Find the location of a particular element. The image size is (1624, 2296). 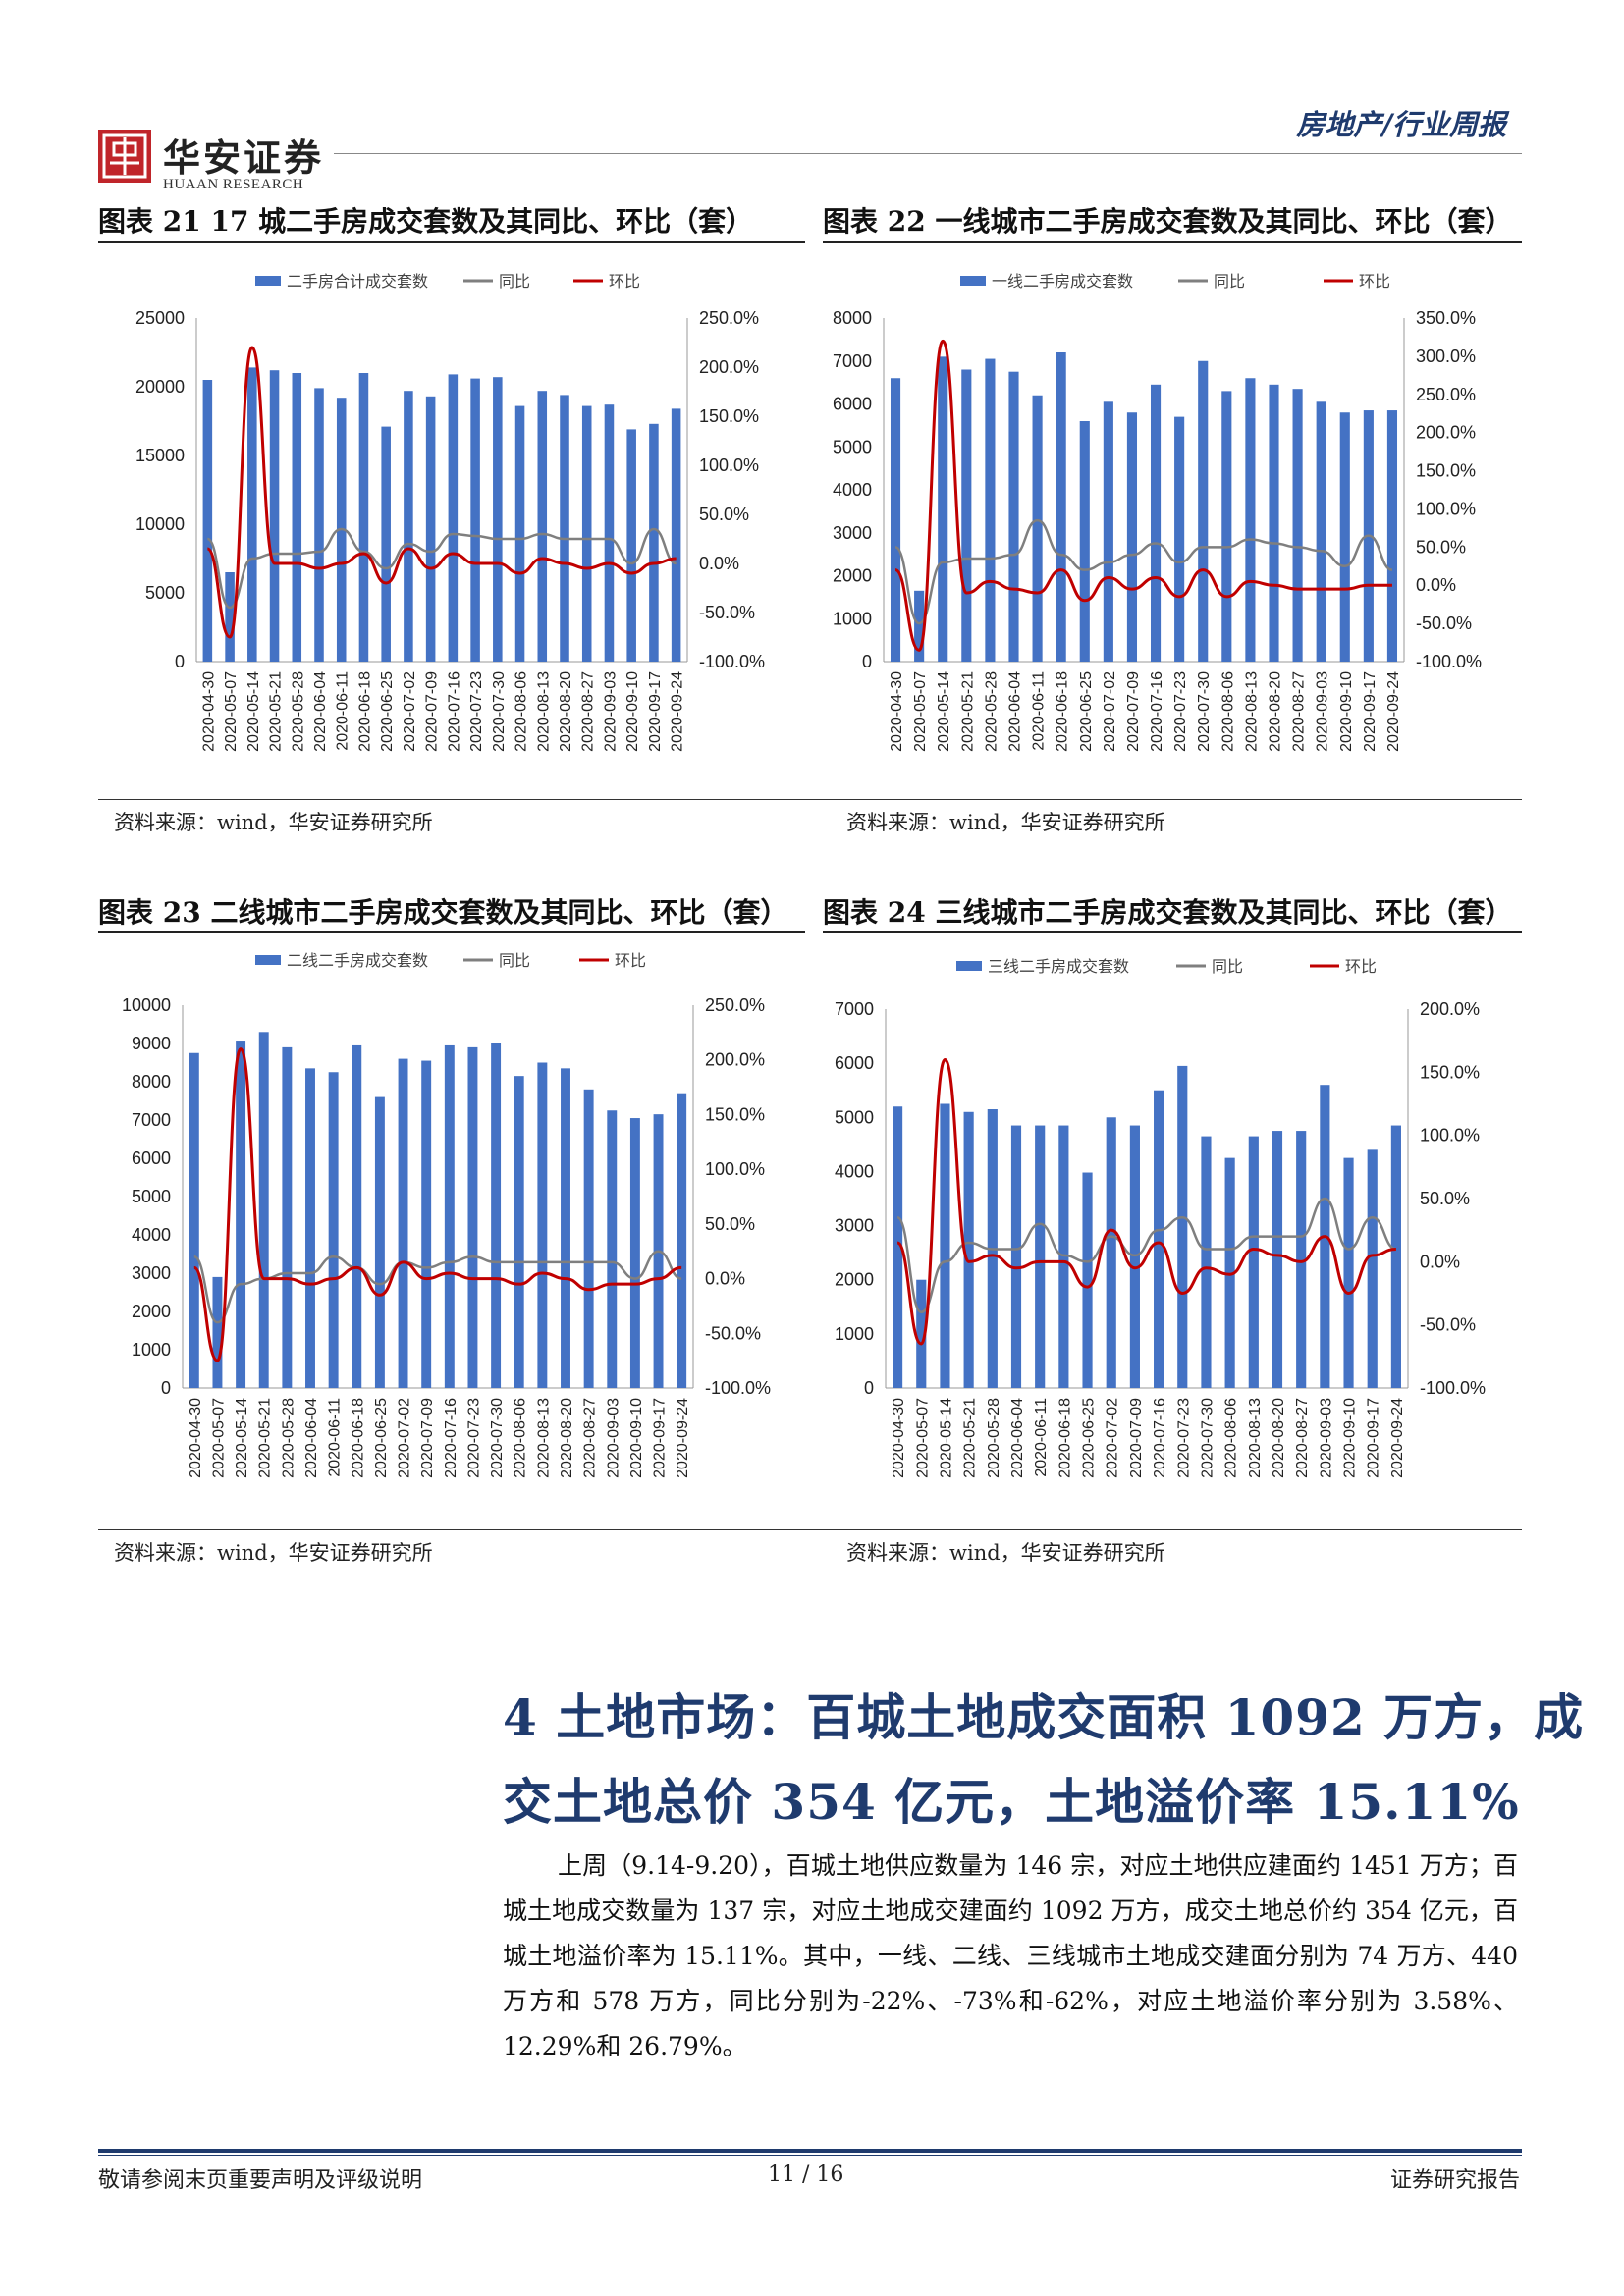

left-axis-tick-label: 8000 is located at coordinates (852, 318).